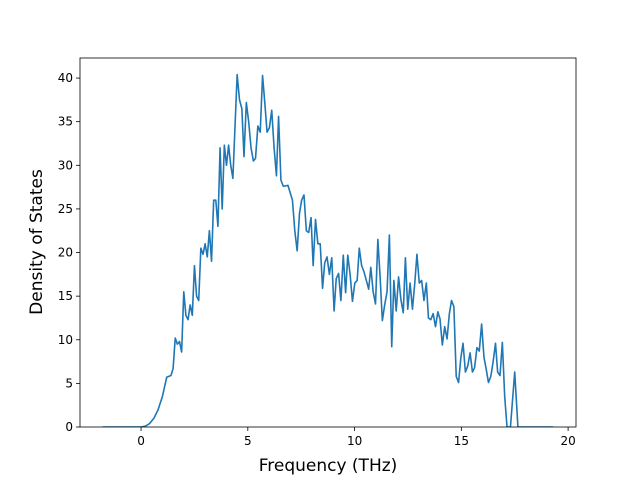  Describe the element at coordinates (69, 383) in the screenshot. I see `y-tick-label: 5` at that location.